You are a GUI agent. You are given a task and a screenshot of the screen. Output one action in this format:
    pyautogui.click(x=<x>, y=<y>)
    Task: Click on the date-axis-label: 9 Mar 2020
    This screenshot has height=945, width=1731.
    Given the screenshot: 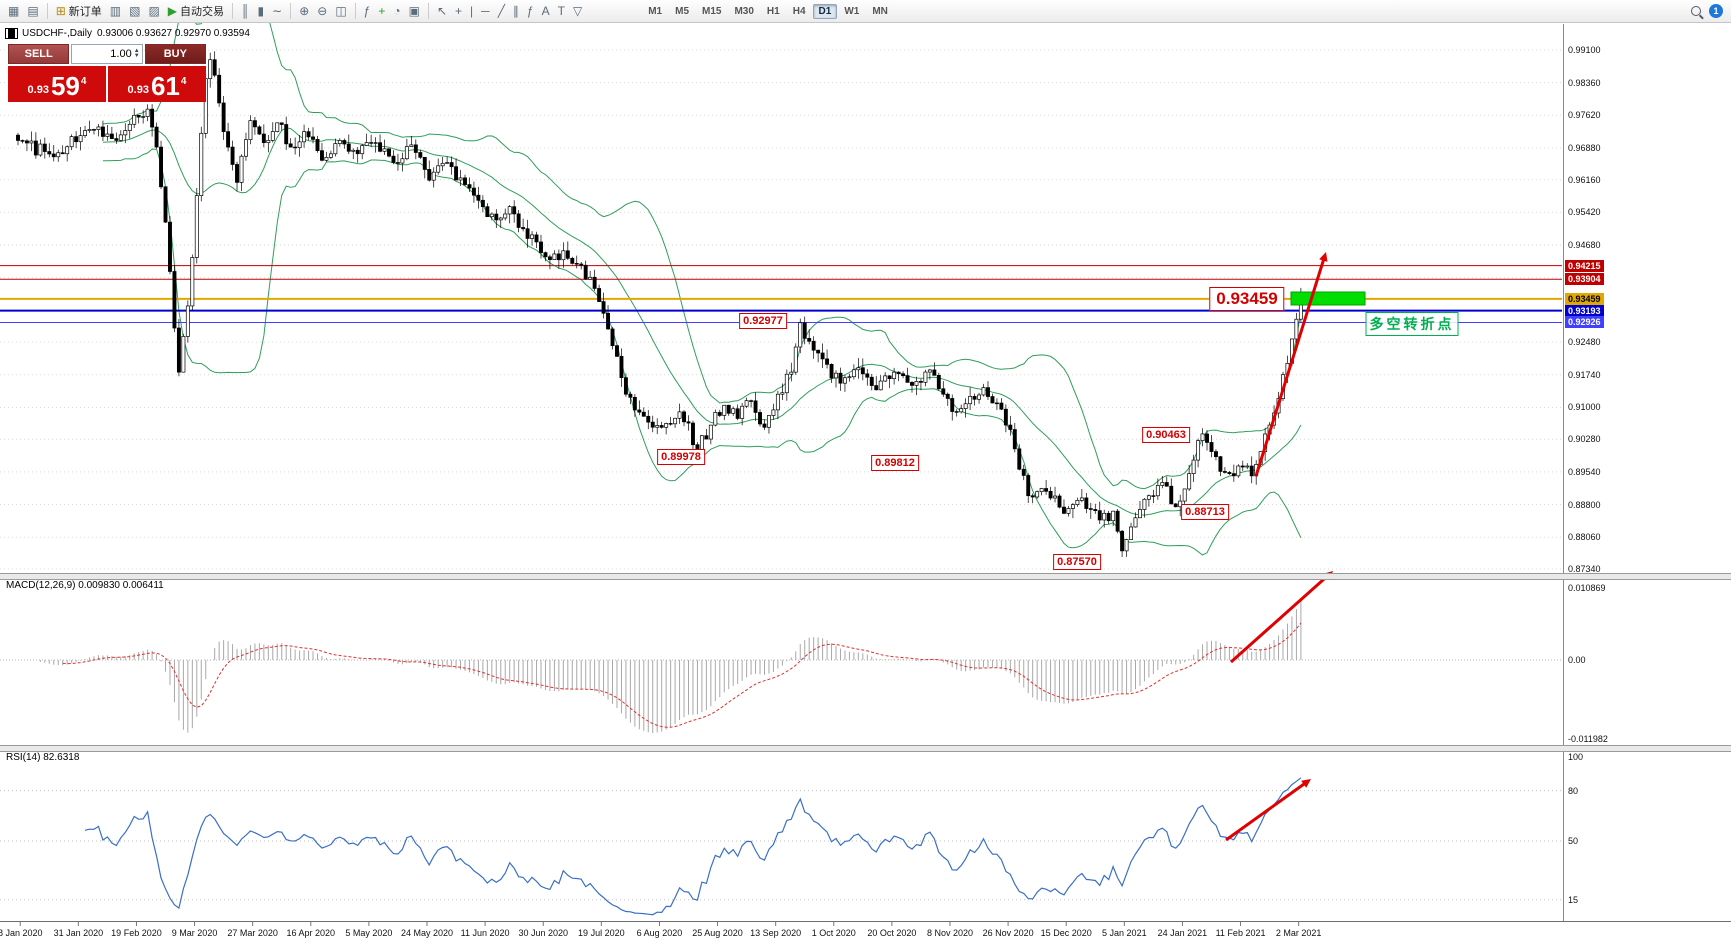 What is the action you would take?
    pyautogui.click(x=194, y=933)
    